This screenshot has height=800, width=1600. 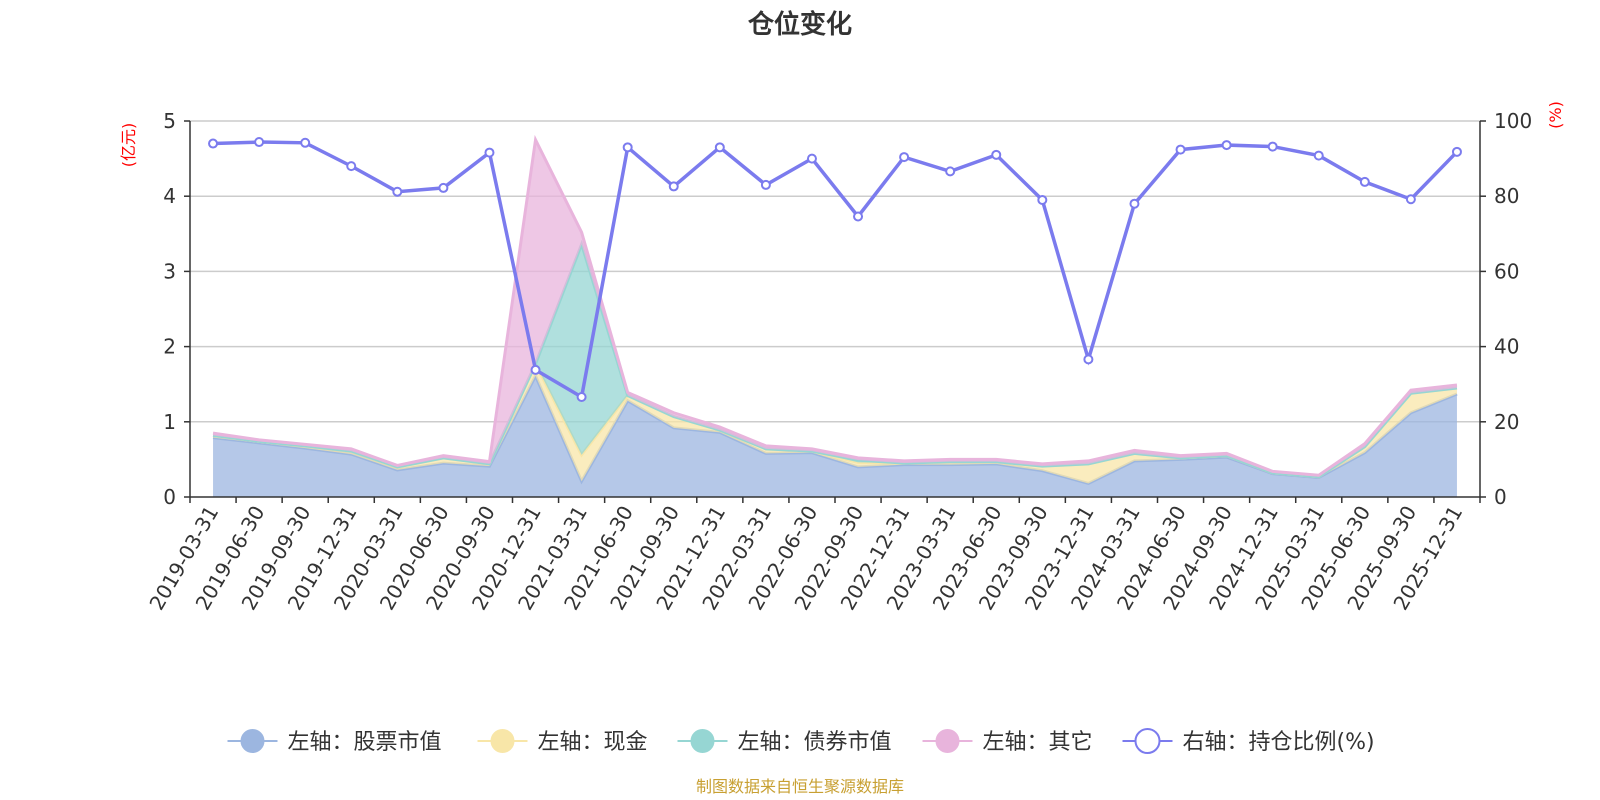 I want to click on left-axis-ticks: 0 1 2 3 4 5, so click(x=176, y=309).